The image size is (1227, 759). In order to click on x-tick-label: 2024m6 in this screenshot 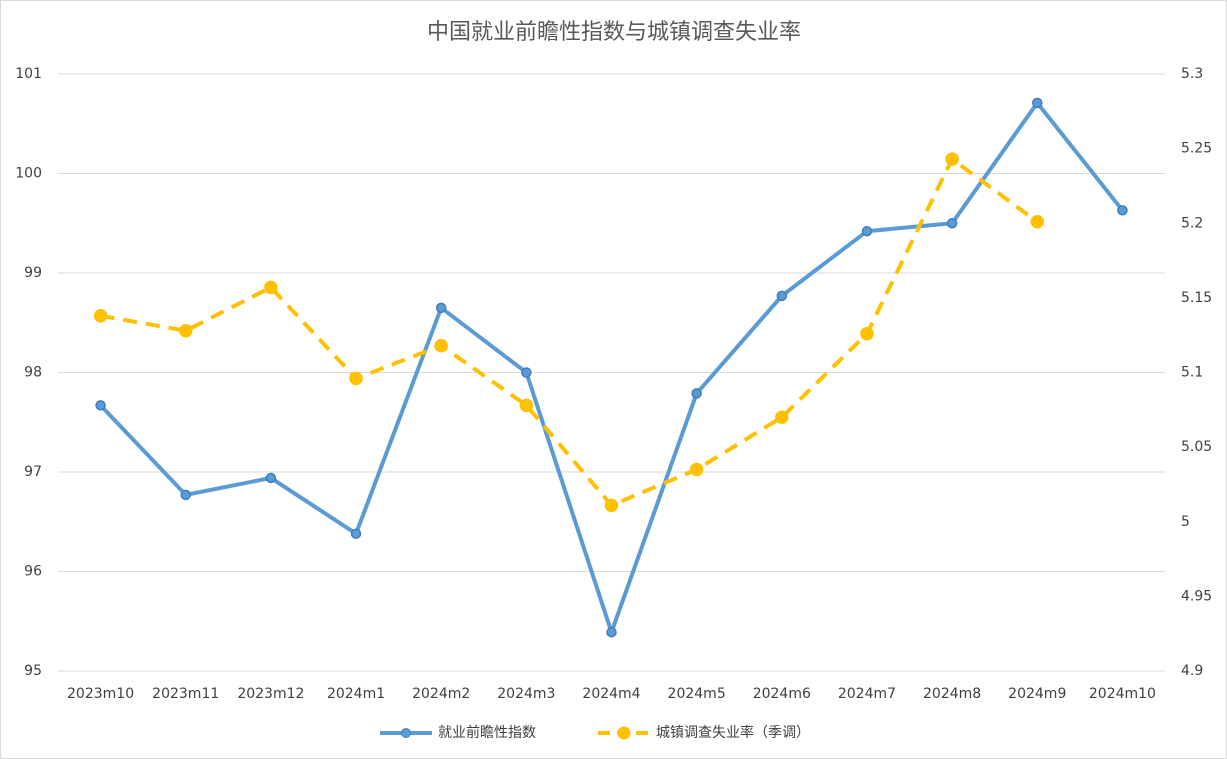, I will do `click(782, 694)`.